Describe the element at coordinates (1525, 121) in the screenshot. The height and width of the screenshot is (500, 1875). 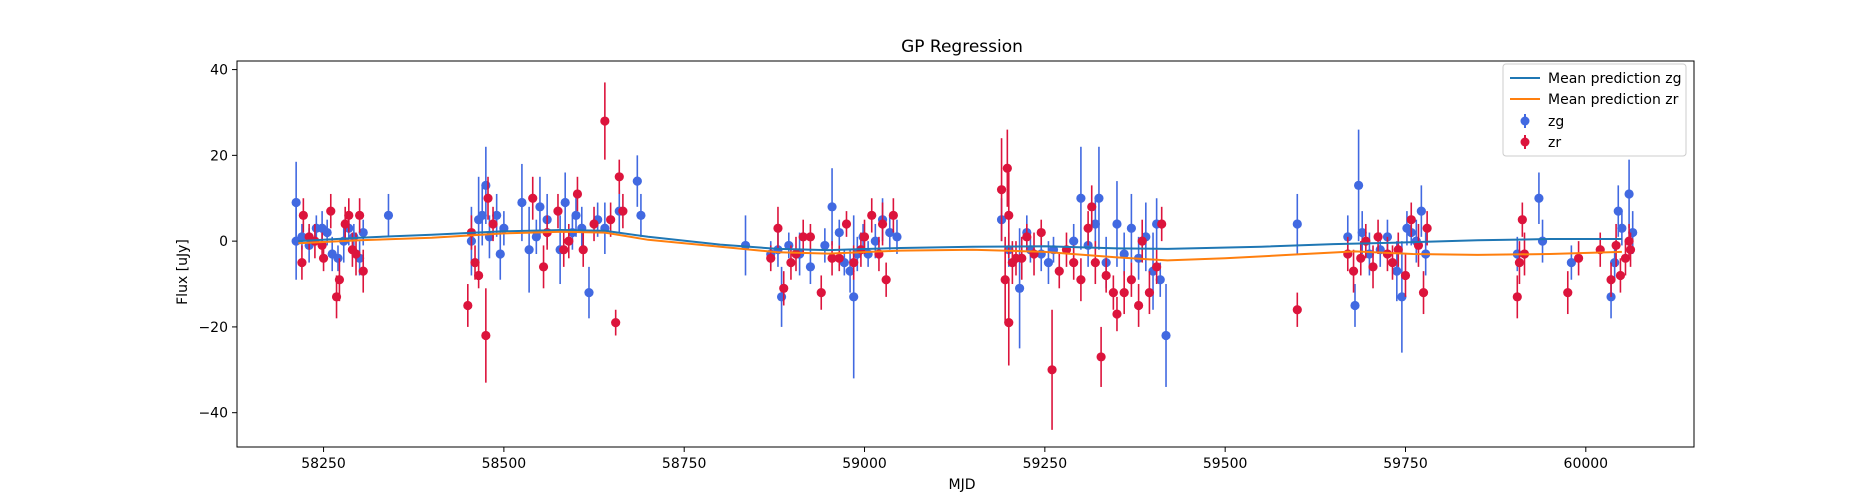
I see `legend-marker-zg-point` at that location.